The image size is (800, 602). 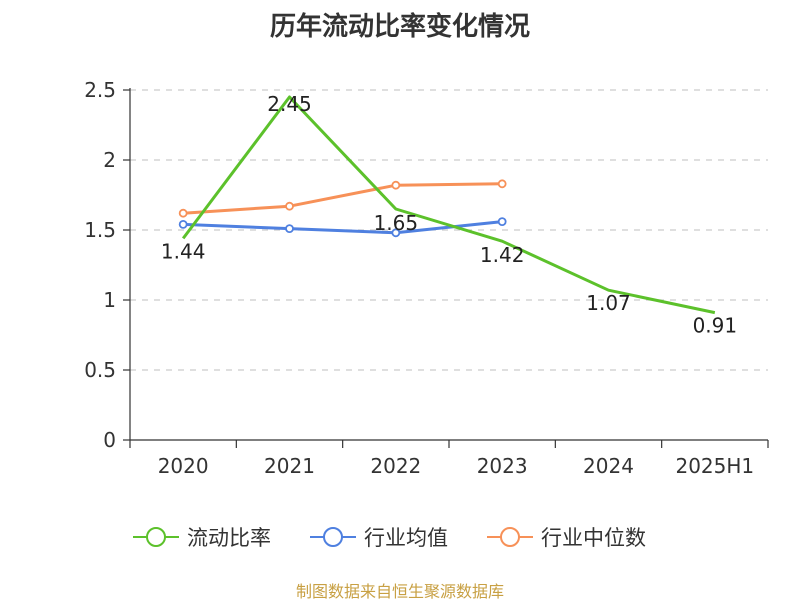 I want to click on chart-title: 历年流动比率变化情况, so click(x=399, y=27).